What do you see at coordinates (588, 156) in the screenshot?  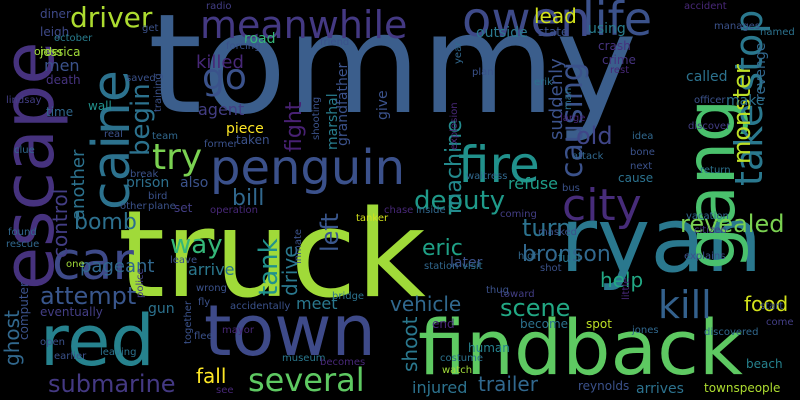 I see `word: attack` at bounding box center [588, 156].